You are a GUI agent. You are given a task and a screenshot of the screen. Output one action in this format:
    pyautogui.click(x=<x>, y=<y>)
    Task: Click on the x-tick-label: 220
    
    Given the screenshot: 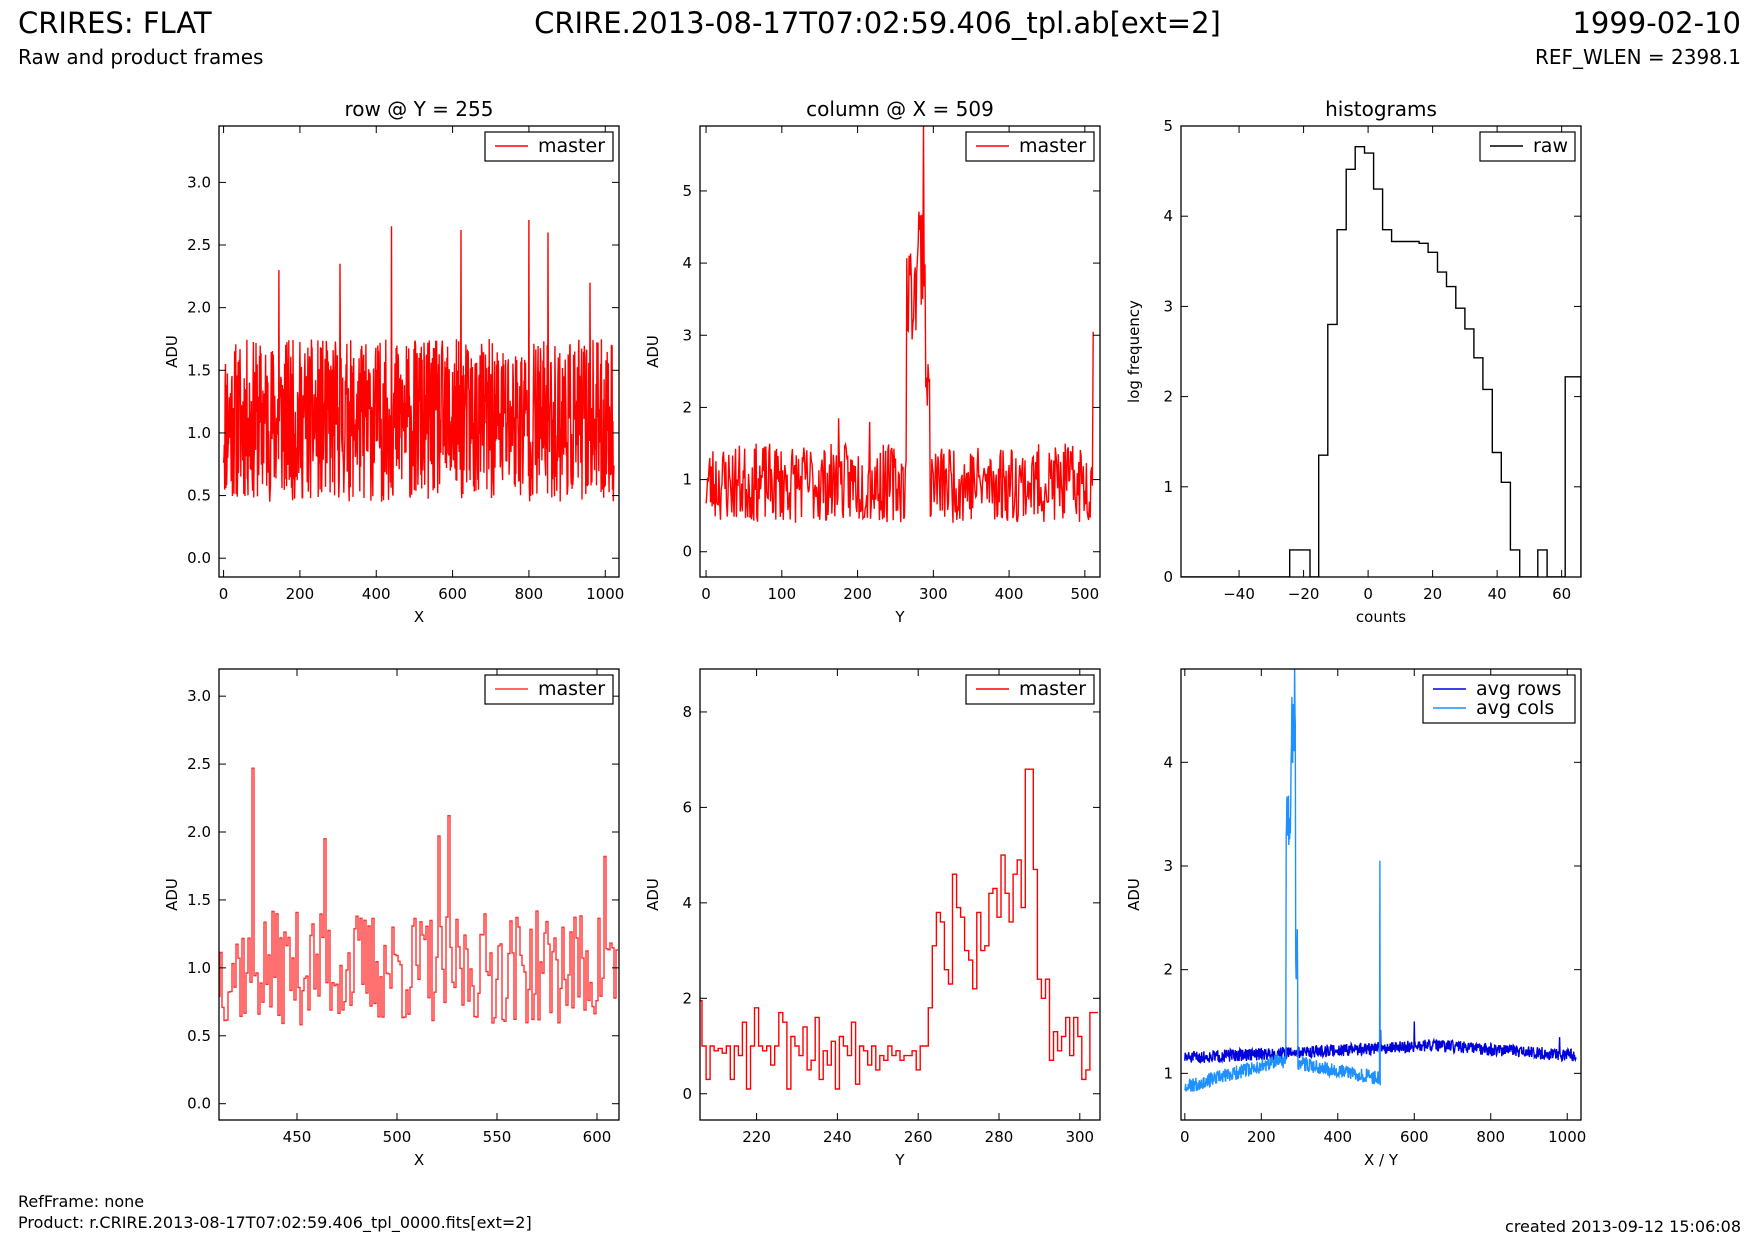 What is the action you would take?
    pyautogui.click(x=756, y=1137)
    